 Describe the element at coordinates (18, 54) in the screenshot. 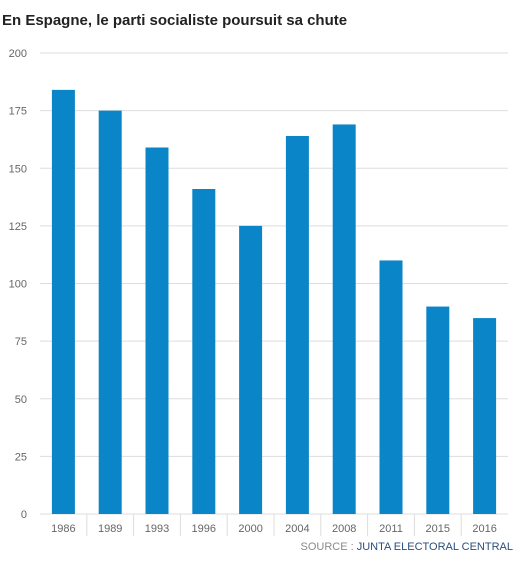

I see `y-tick-label: 200` at that location.